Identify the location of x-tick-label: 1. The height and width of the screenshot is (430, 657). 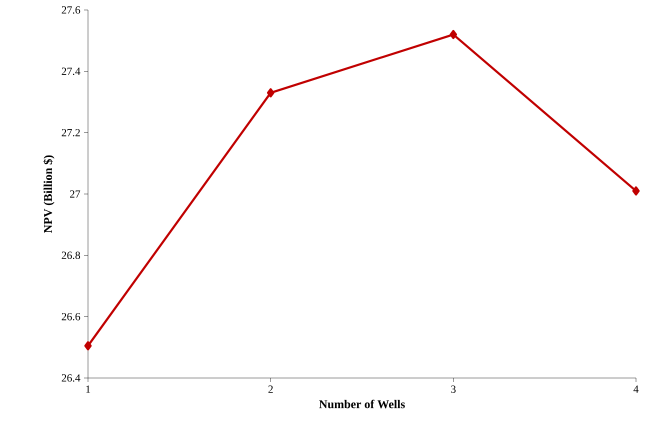
(88, 389).